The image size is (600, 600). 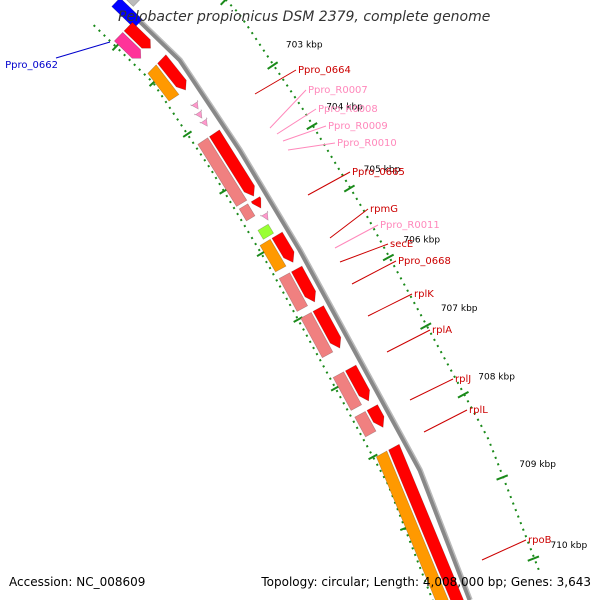 What do you see at coordinates (198, 114) in the screenshot?
I see `trna-r0008` at bounding box center [198, 114].